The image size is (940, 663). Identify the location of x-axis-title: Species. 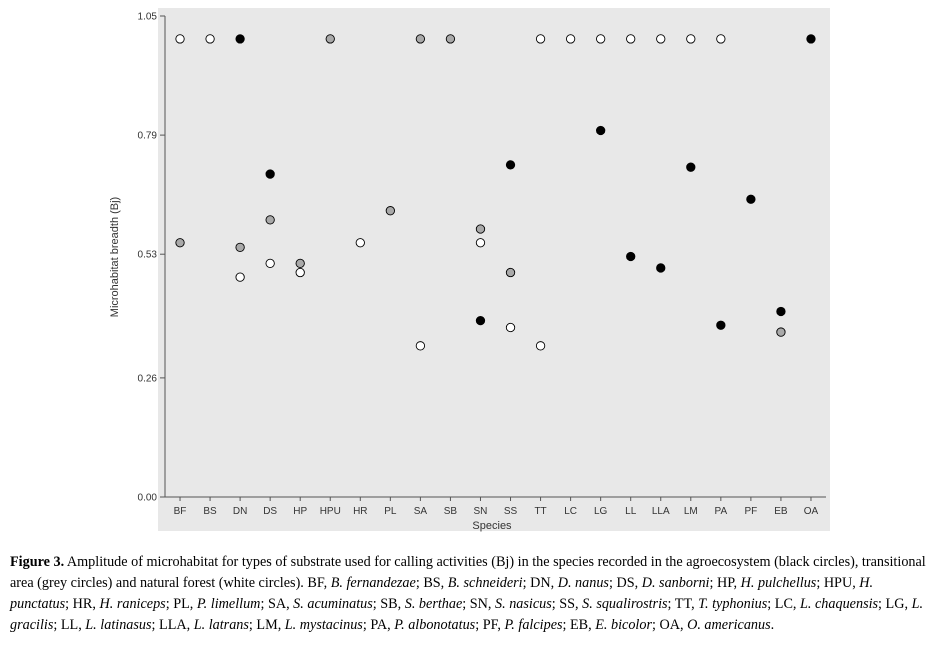
(492, 526).